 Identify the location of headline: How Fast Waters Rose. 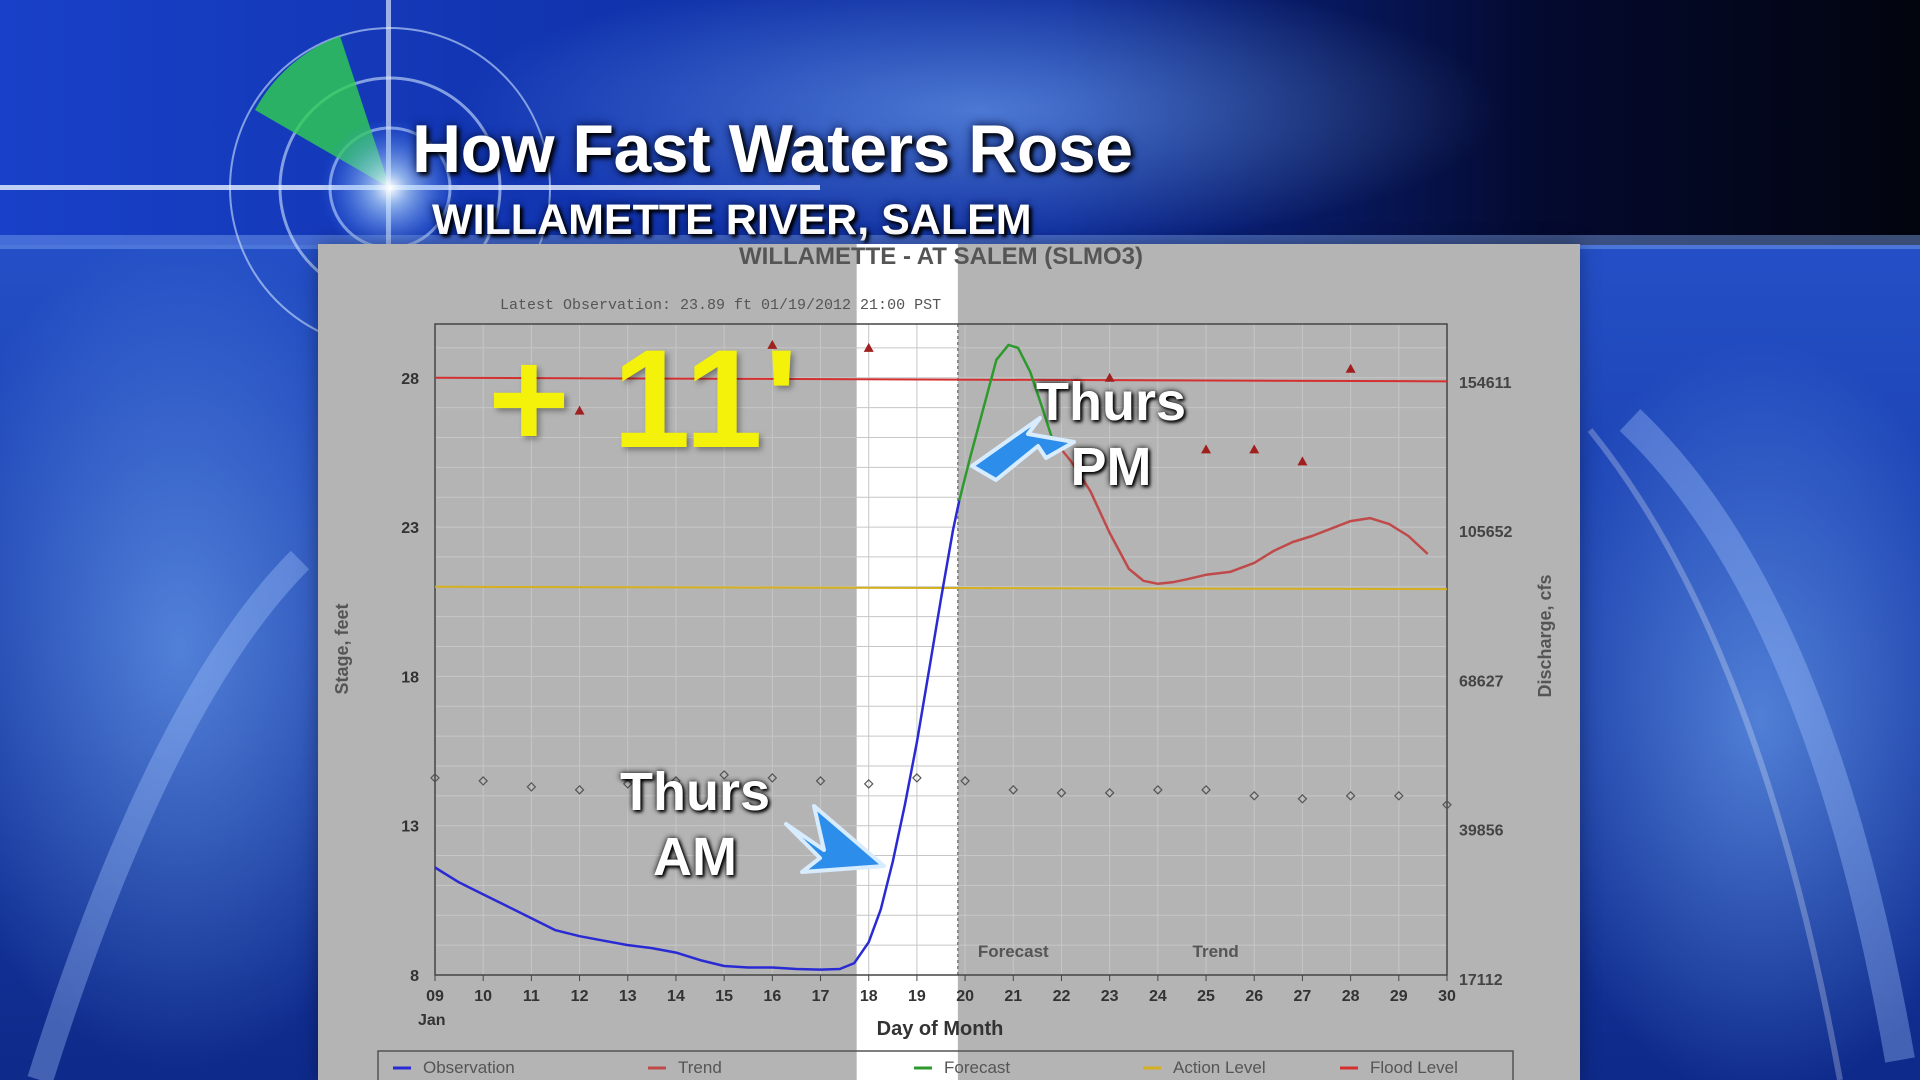
(772, 149).